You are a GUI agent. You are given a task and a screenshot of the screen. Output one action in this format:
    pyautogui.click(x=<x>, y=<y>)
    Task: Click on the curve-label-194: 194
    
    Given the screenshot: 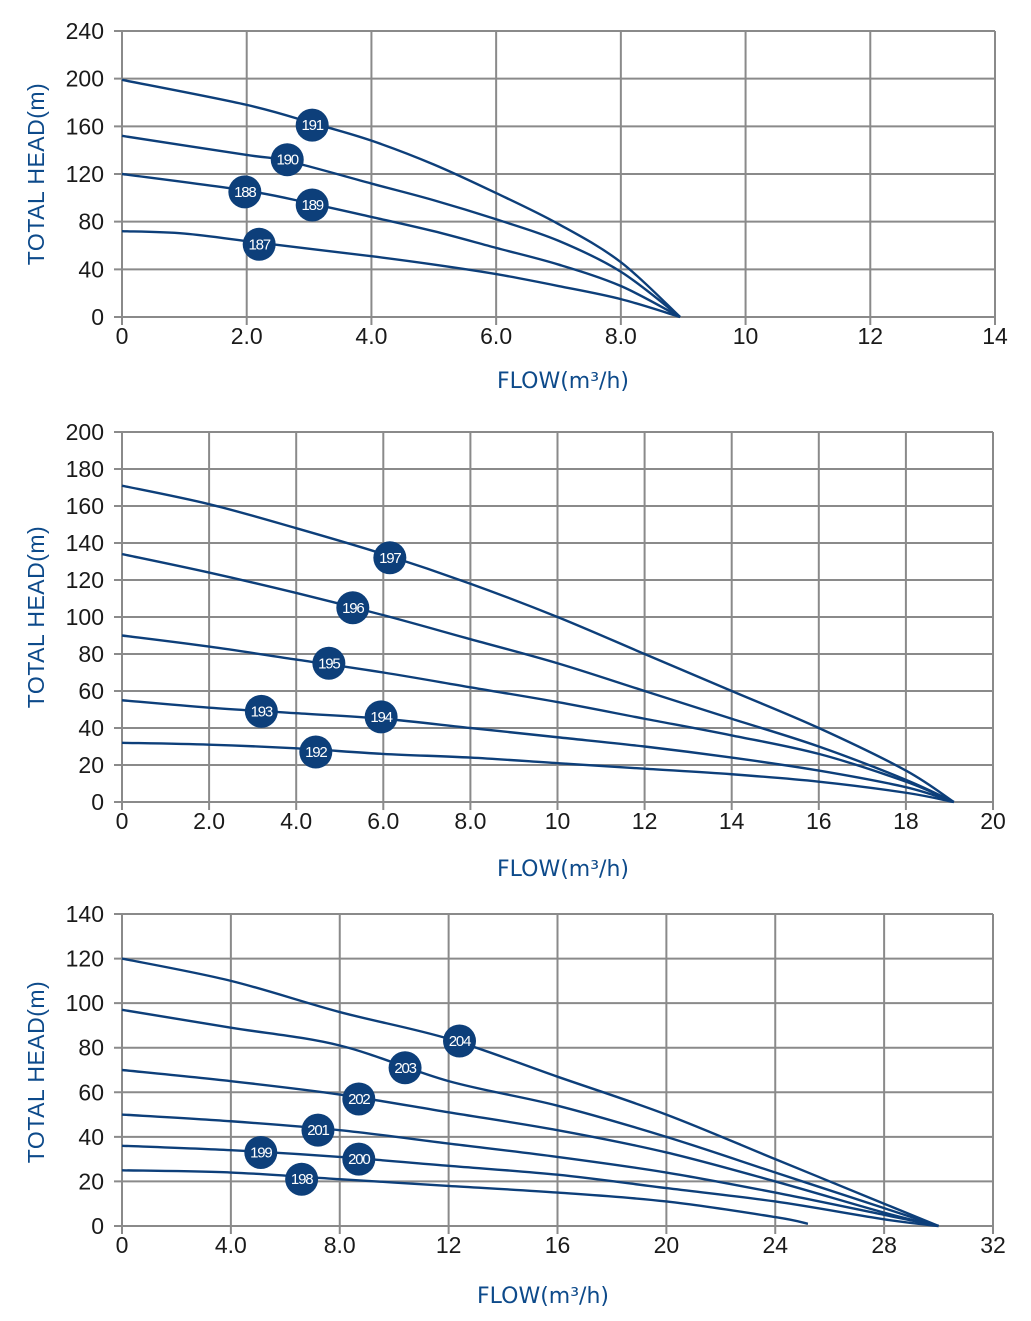 What is the action you would take?
    pyautogui.click(x=381, y=717)
    